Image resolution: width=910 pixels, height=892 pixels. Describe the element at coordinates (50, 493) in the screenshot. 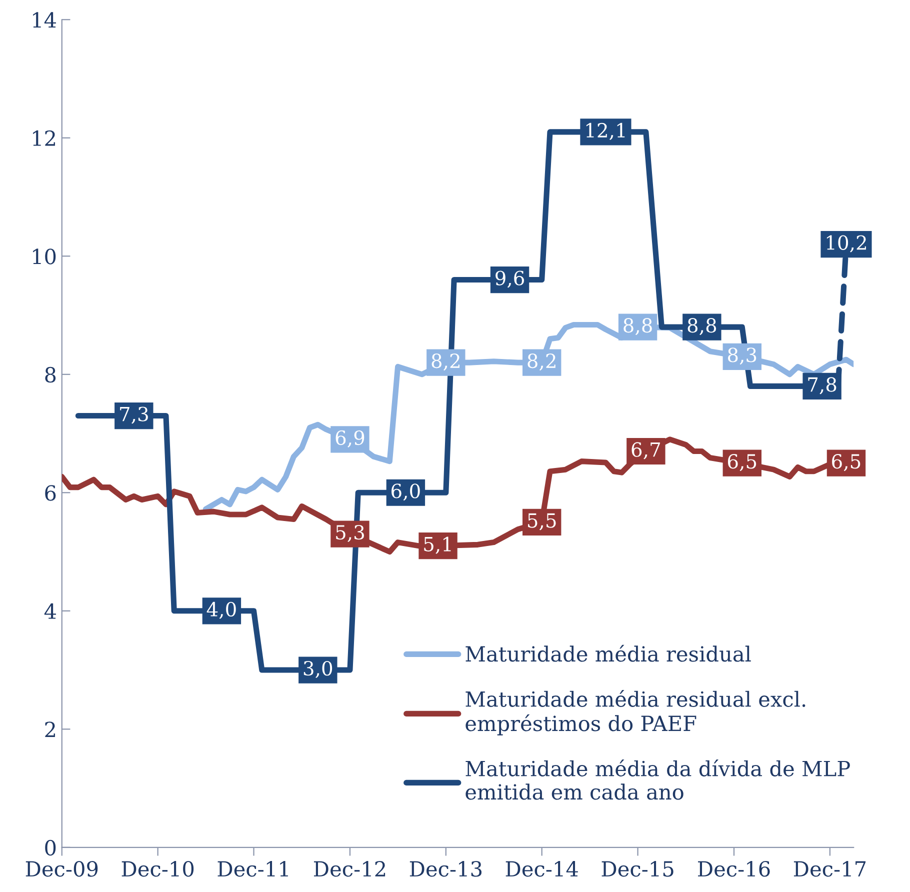

I see `y-tick-label: 6` at that location.